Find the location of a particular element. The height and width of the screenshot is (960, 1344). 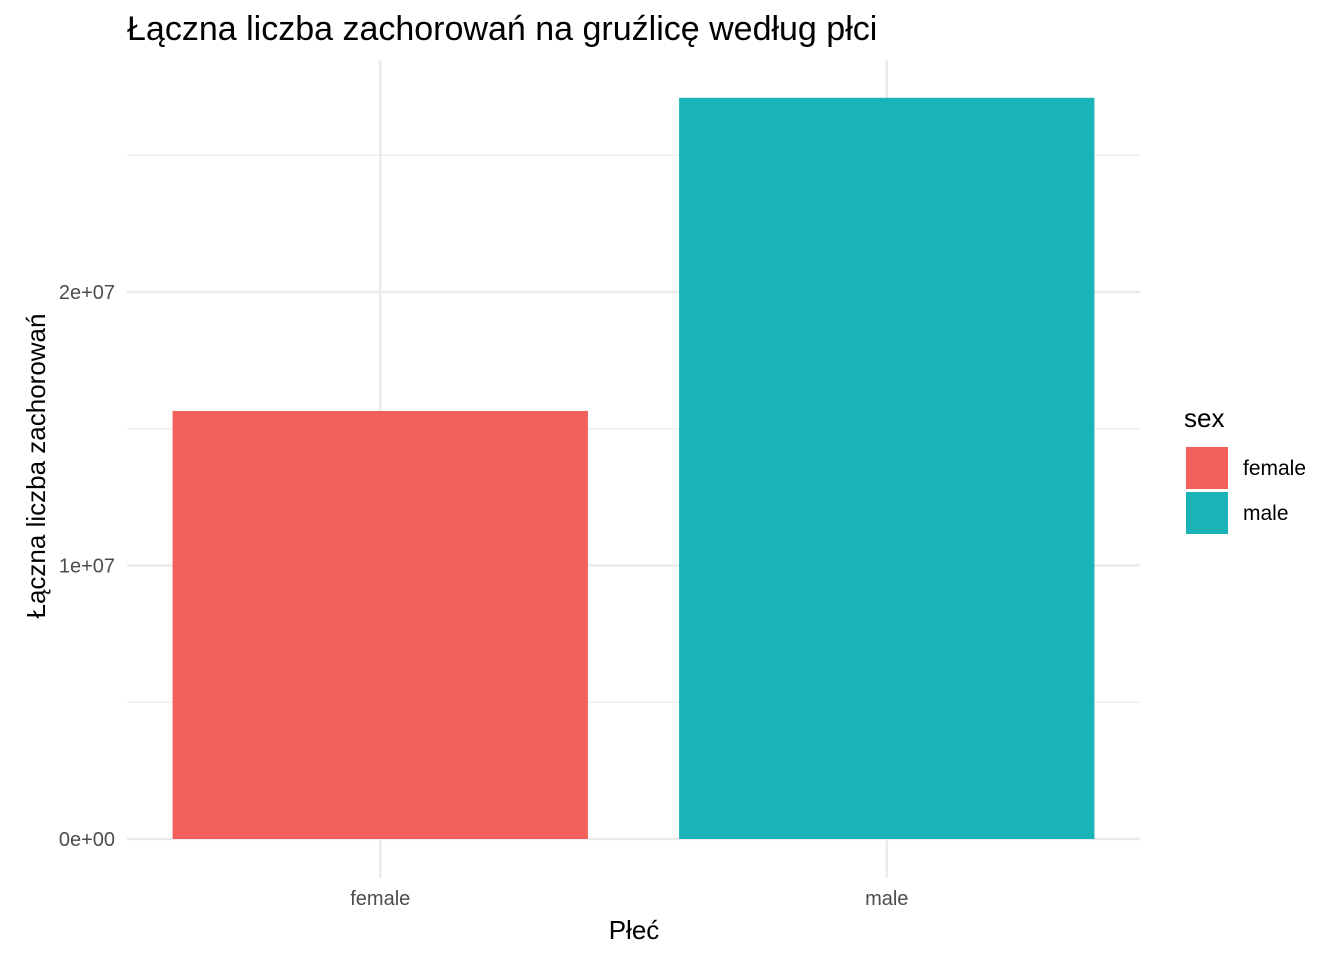

legend-title: sex is located at coordinates (1204, 418).